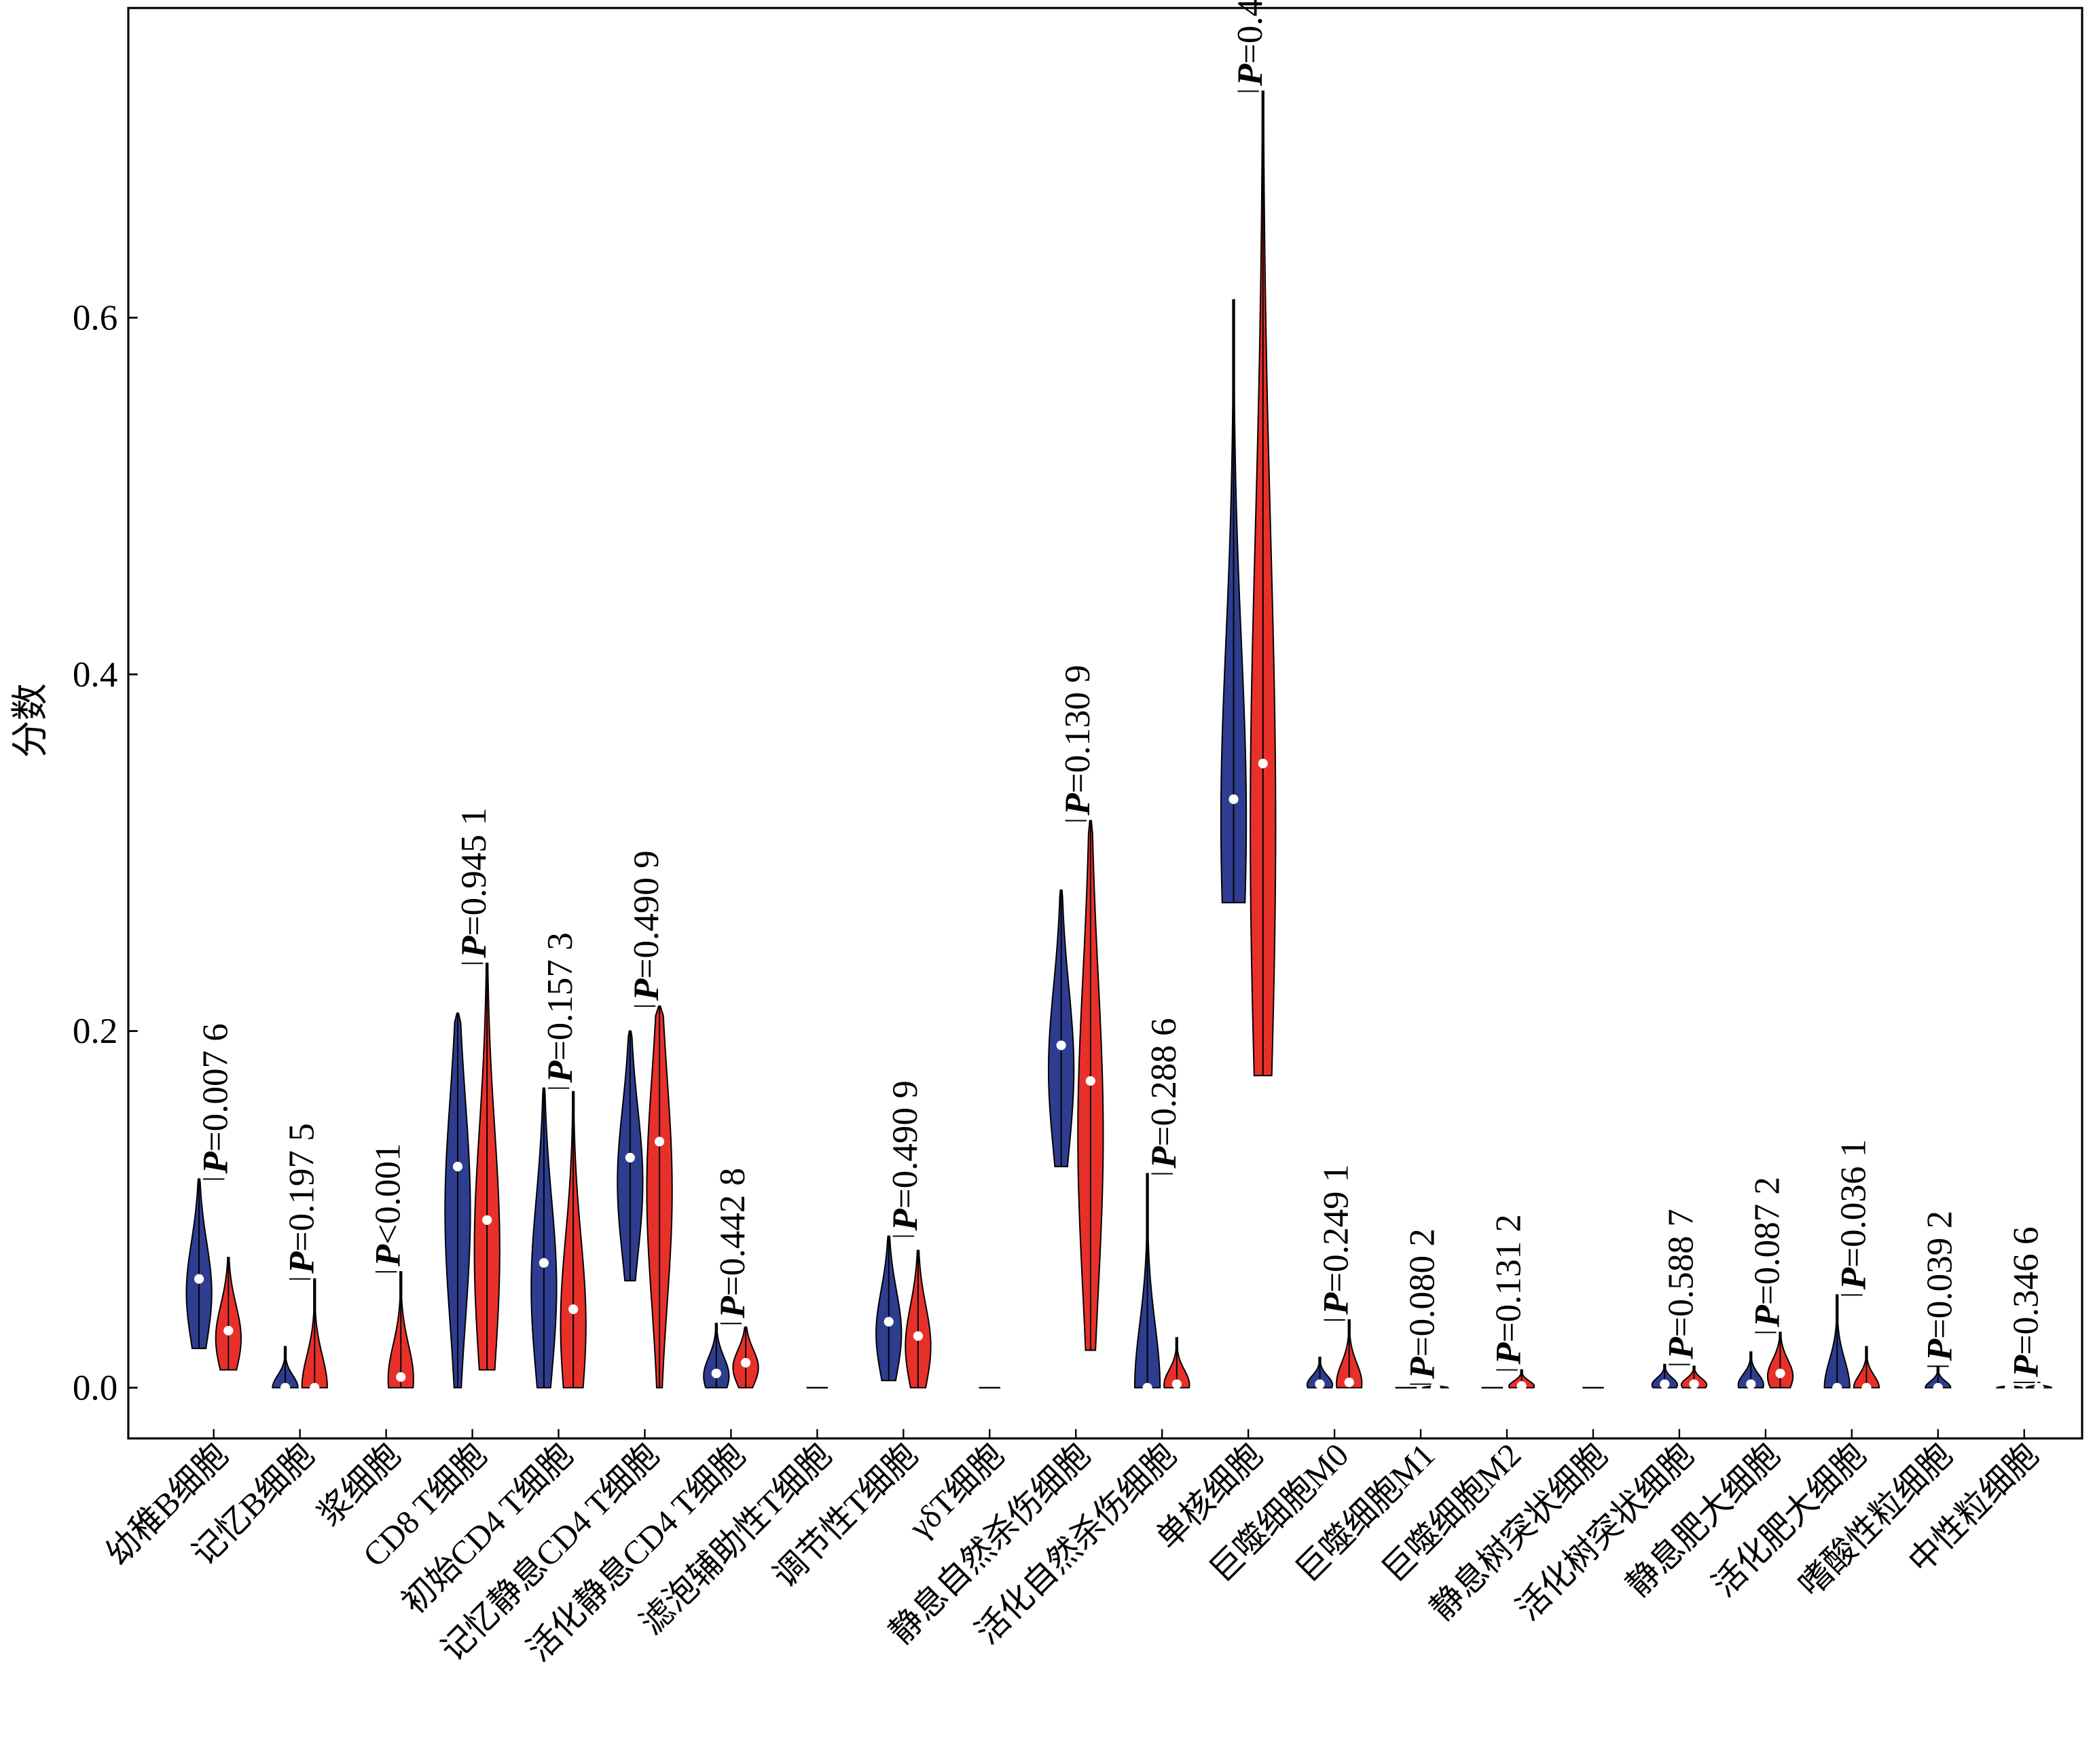 The image size is (2093, 1764). I want to click on p-value-label: P=0.197 5, so click(301, 1198).